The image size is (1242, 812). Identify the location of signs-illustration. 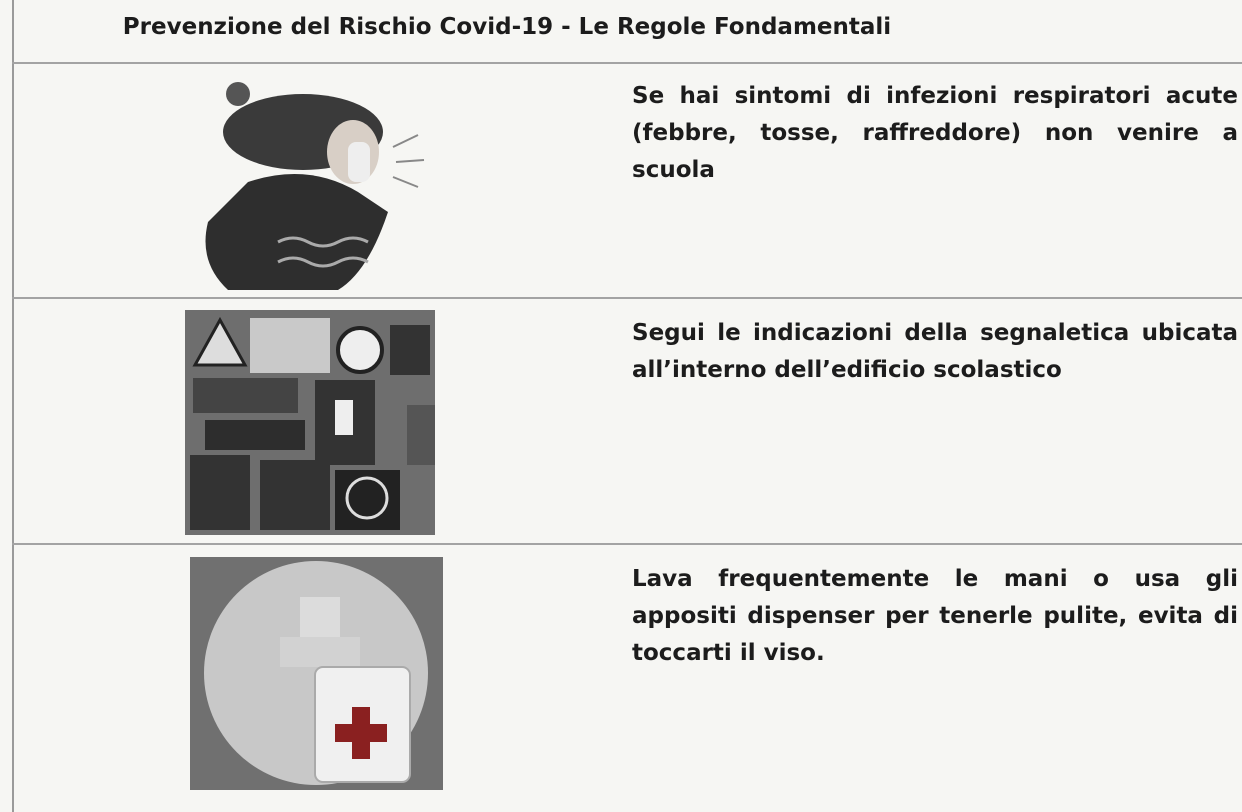
(310, 422).